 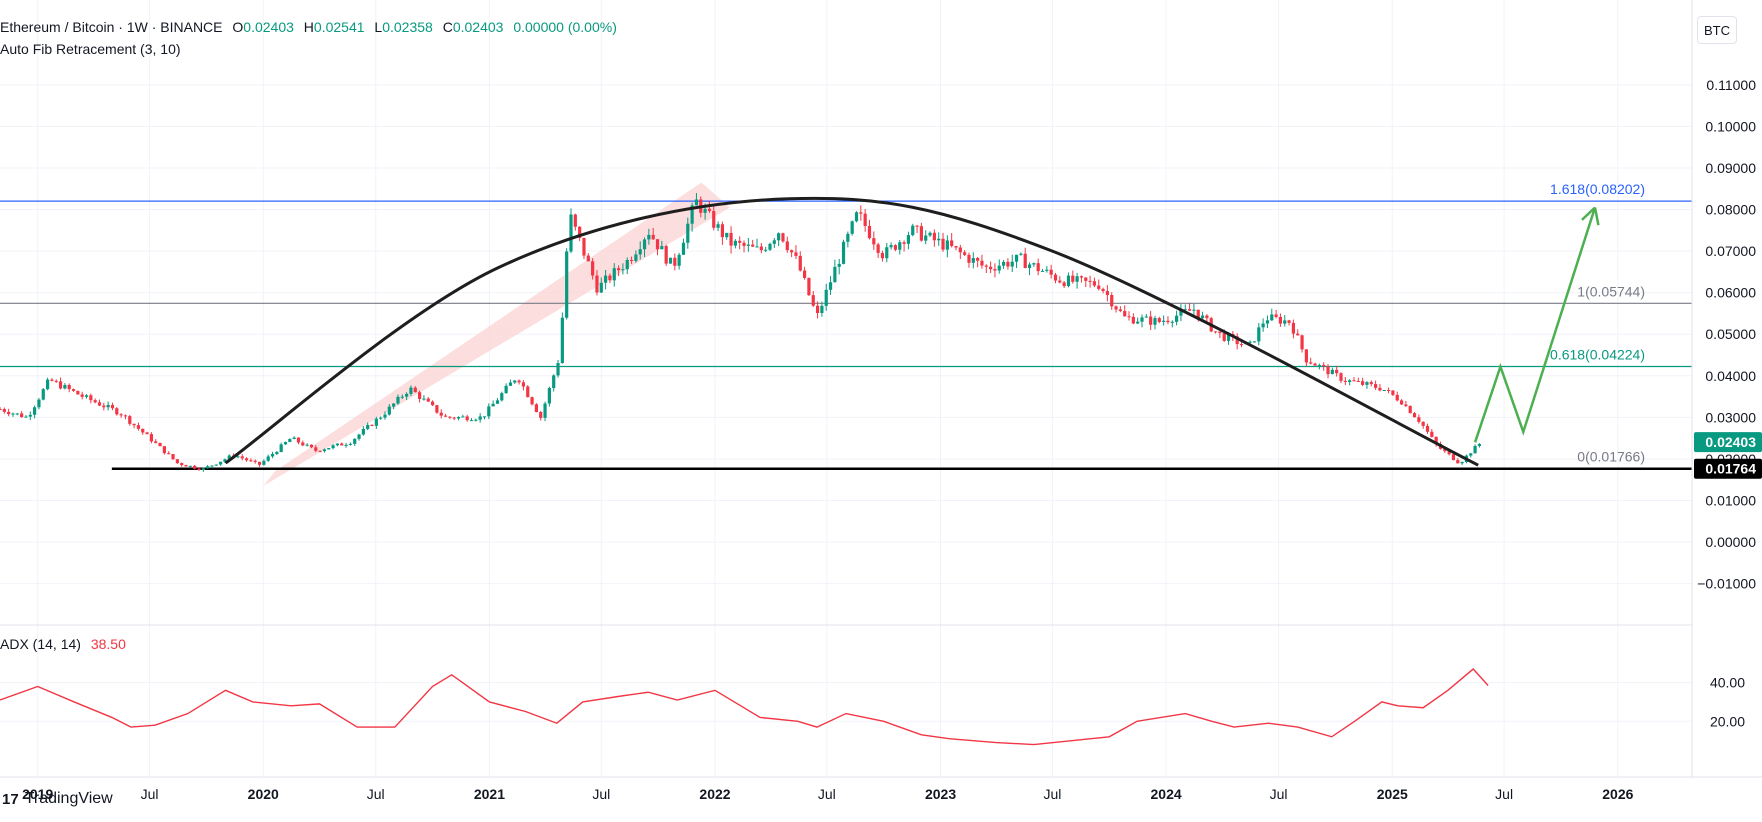 What do you see at coordinates (57, 799) in the screenshot?
I see `tradingview-brand: 17 TradingView` at bounding box center [57, 799].